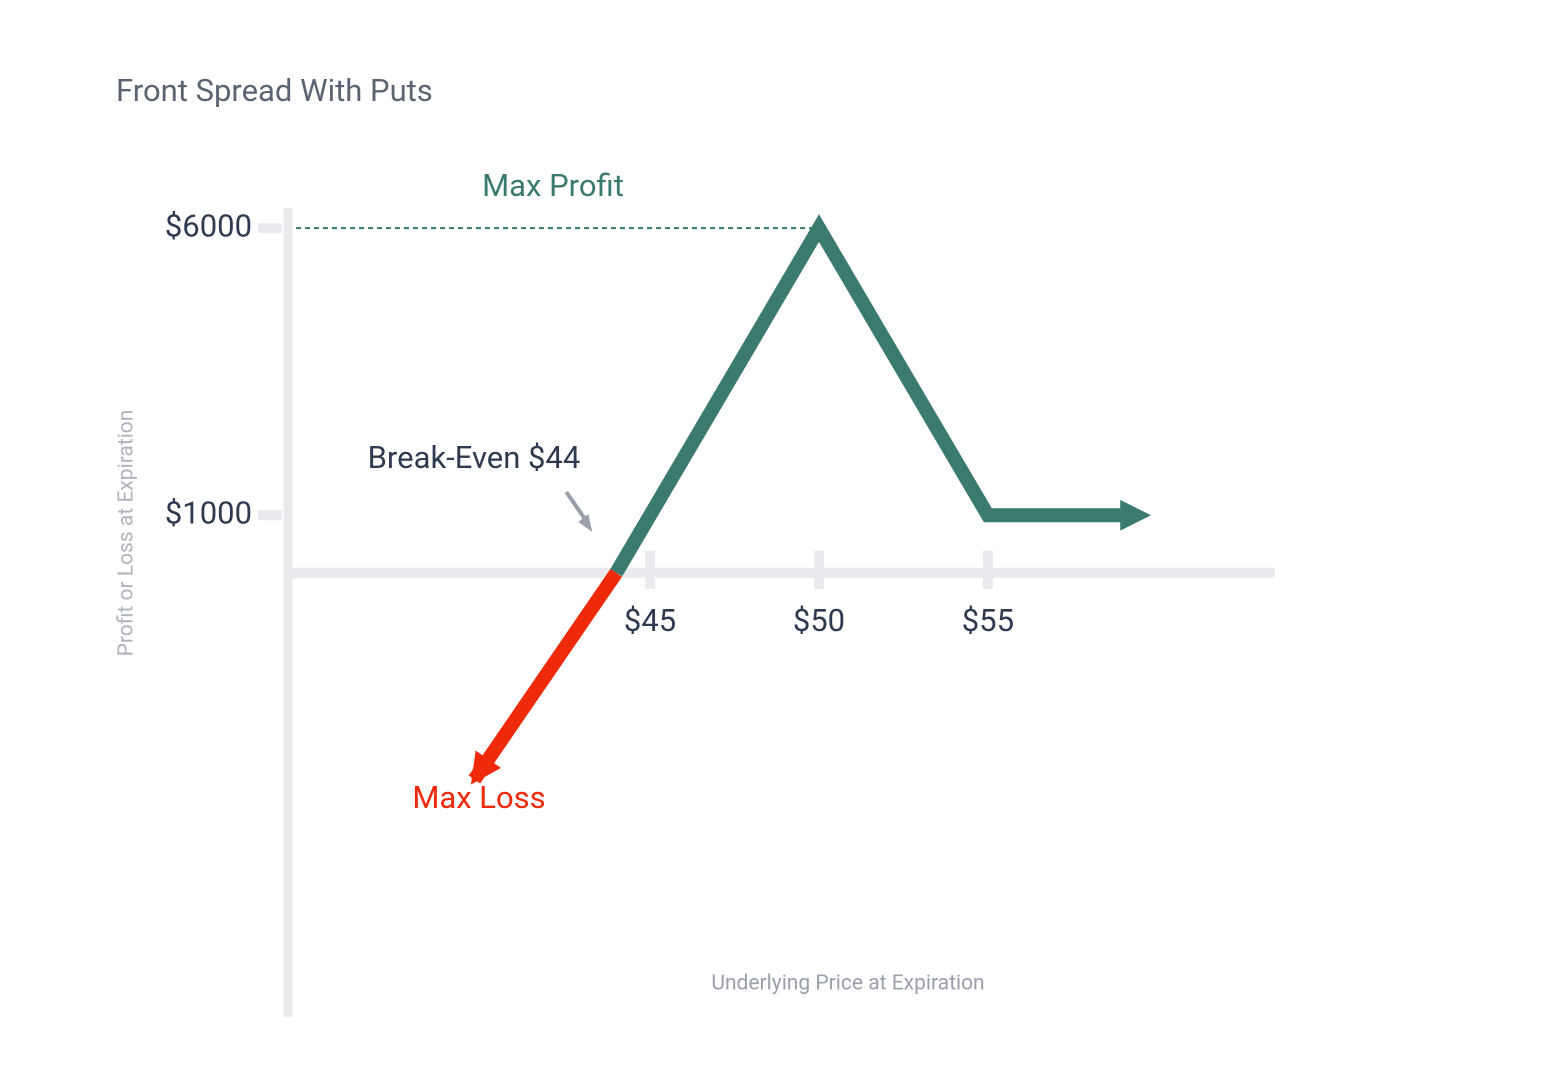  I want to click on y-axis-label: Profit or Loss at Expiration, so click(127, 533).